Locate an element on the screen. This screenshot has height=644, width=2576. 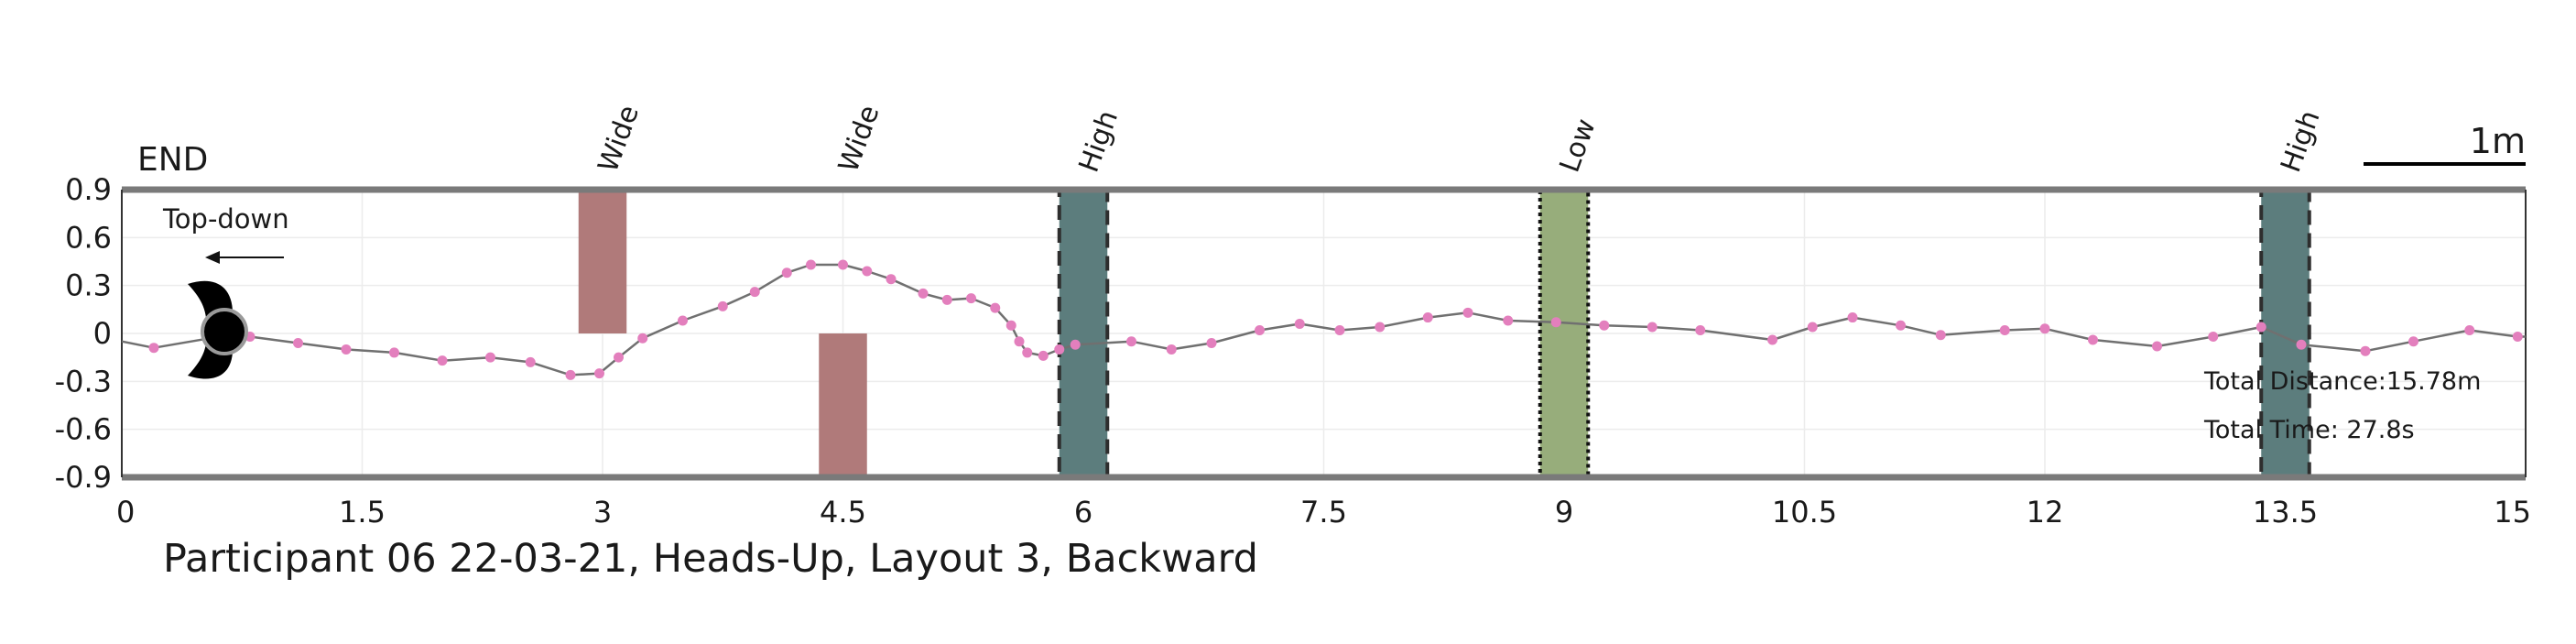
region-low is located at coordinates (1564, 334).